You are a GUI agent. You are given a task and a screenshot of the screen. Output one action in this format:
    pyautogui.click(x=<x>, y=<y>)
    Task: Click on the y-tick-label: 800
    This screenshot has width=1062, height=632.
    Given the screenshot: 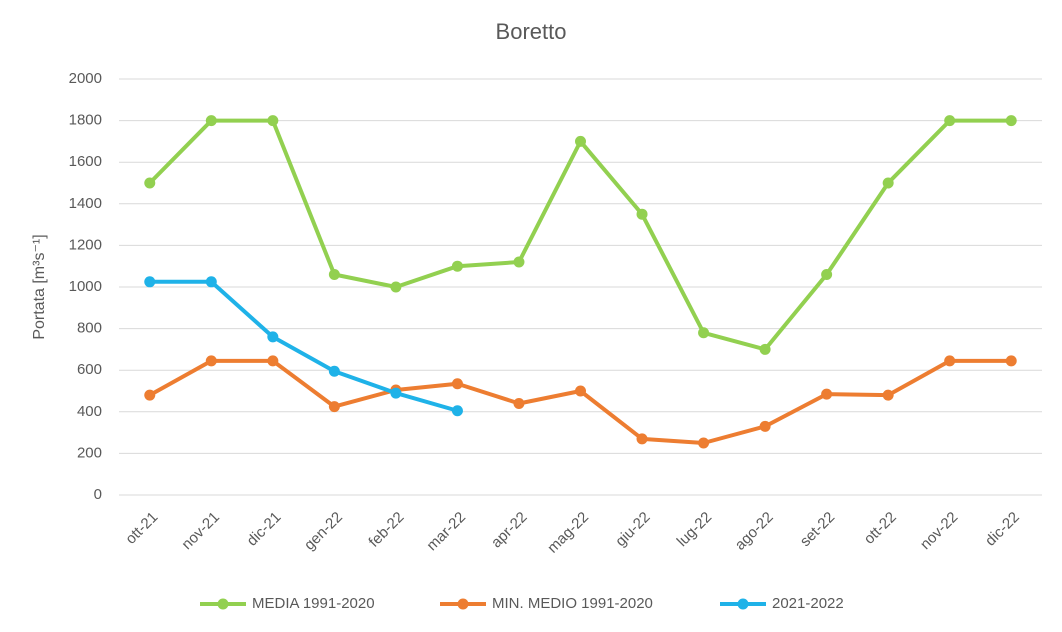 What is the action you would take?
    pyautogui.click(x=89, y=328)
    